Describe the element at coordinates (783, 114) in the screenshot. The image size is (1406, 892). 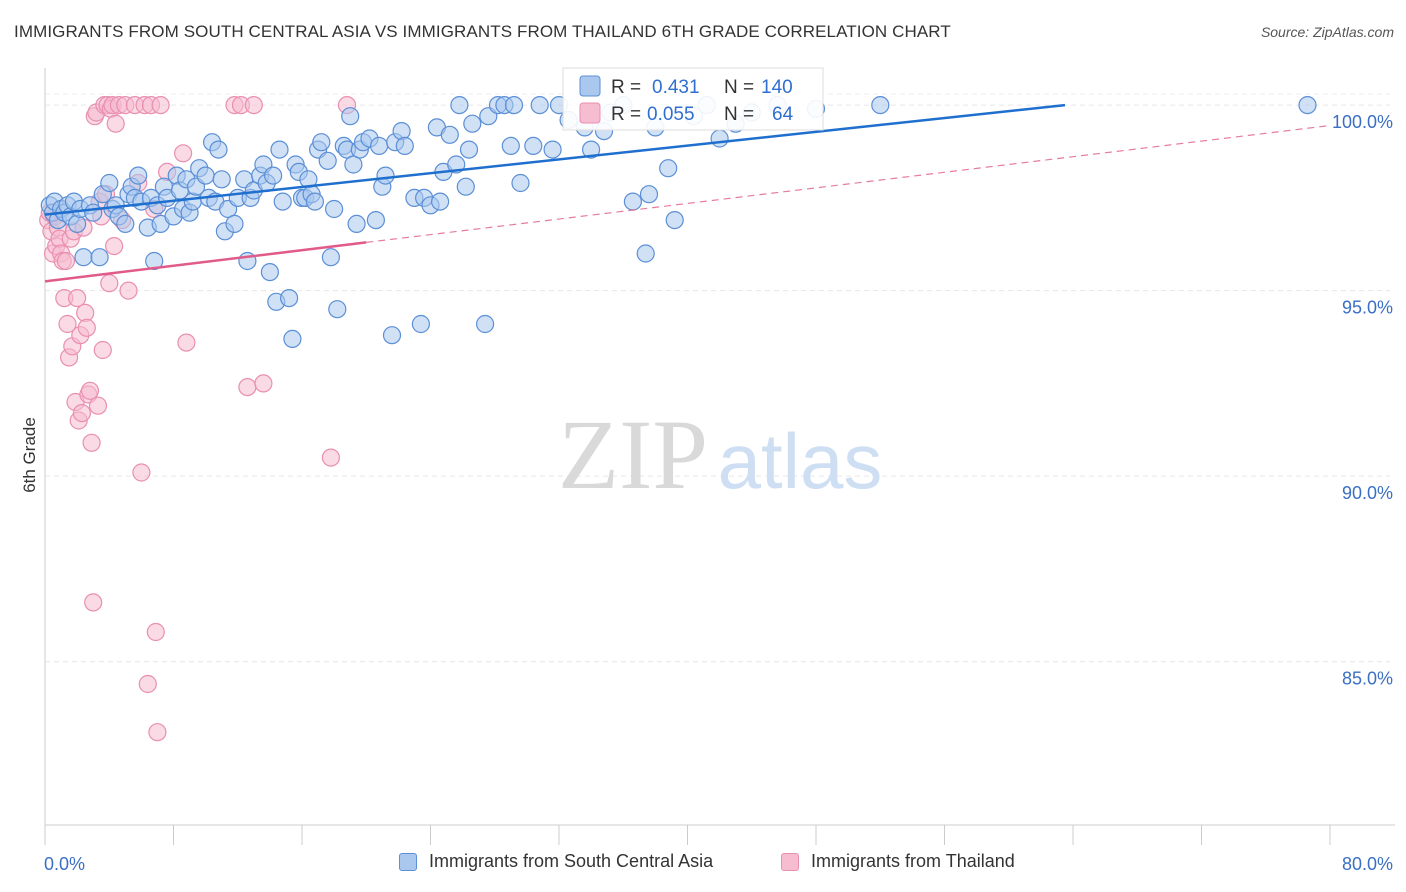
I see `stats-pink-n-value: 64` at that location.